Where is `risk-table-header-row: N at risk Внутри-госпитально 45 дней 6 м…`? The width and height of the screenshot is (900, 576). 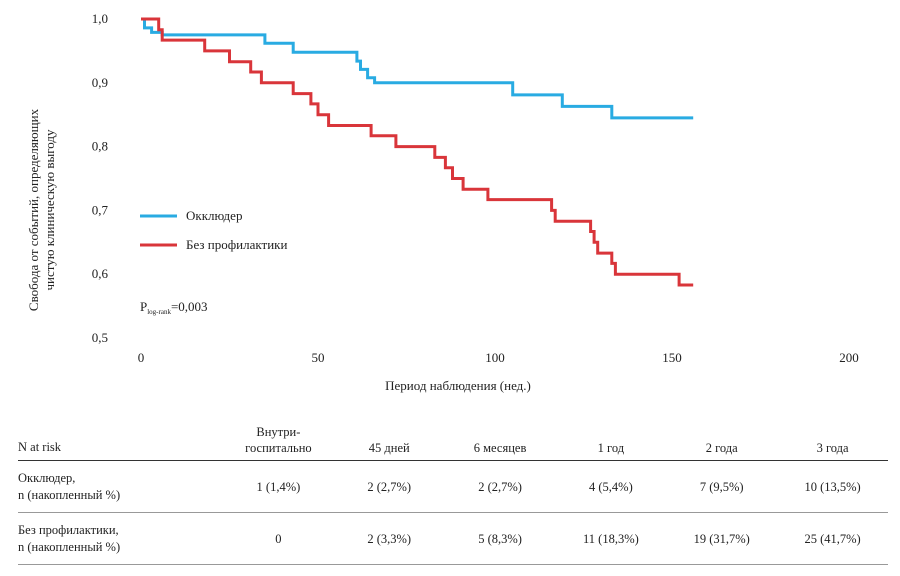
risk-table-header-row: N at risk Внутри-госпитально 45 дней 6 м… is located at coordinates (453, 438).